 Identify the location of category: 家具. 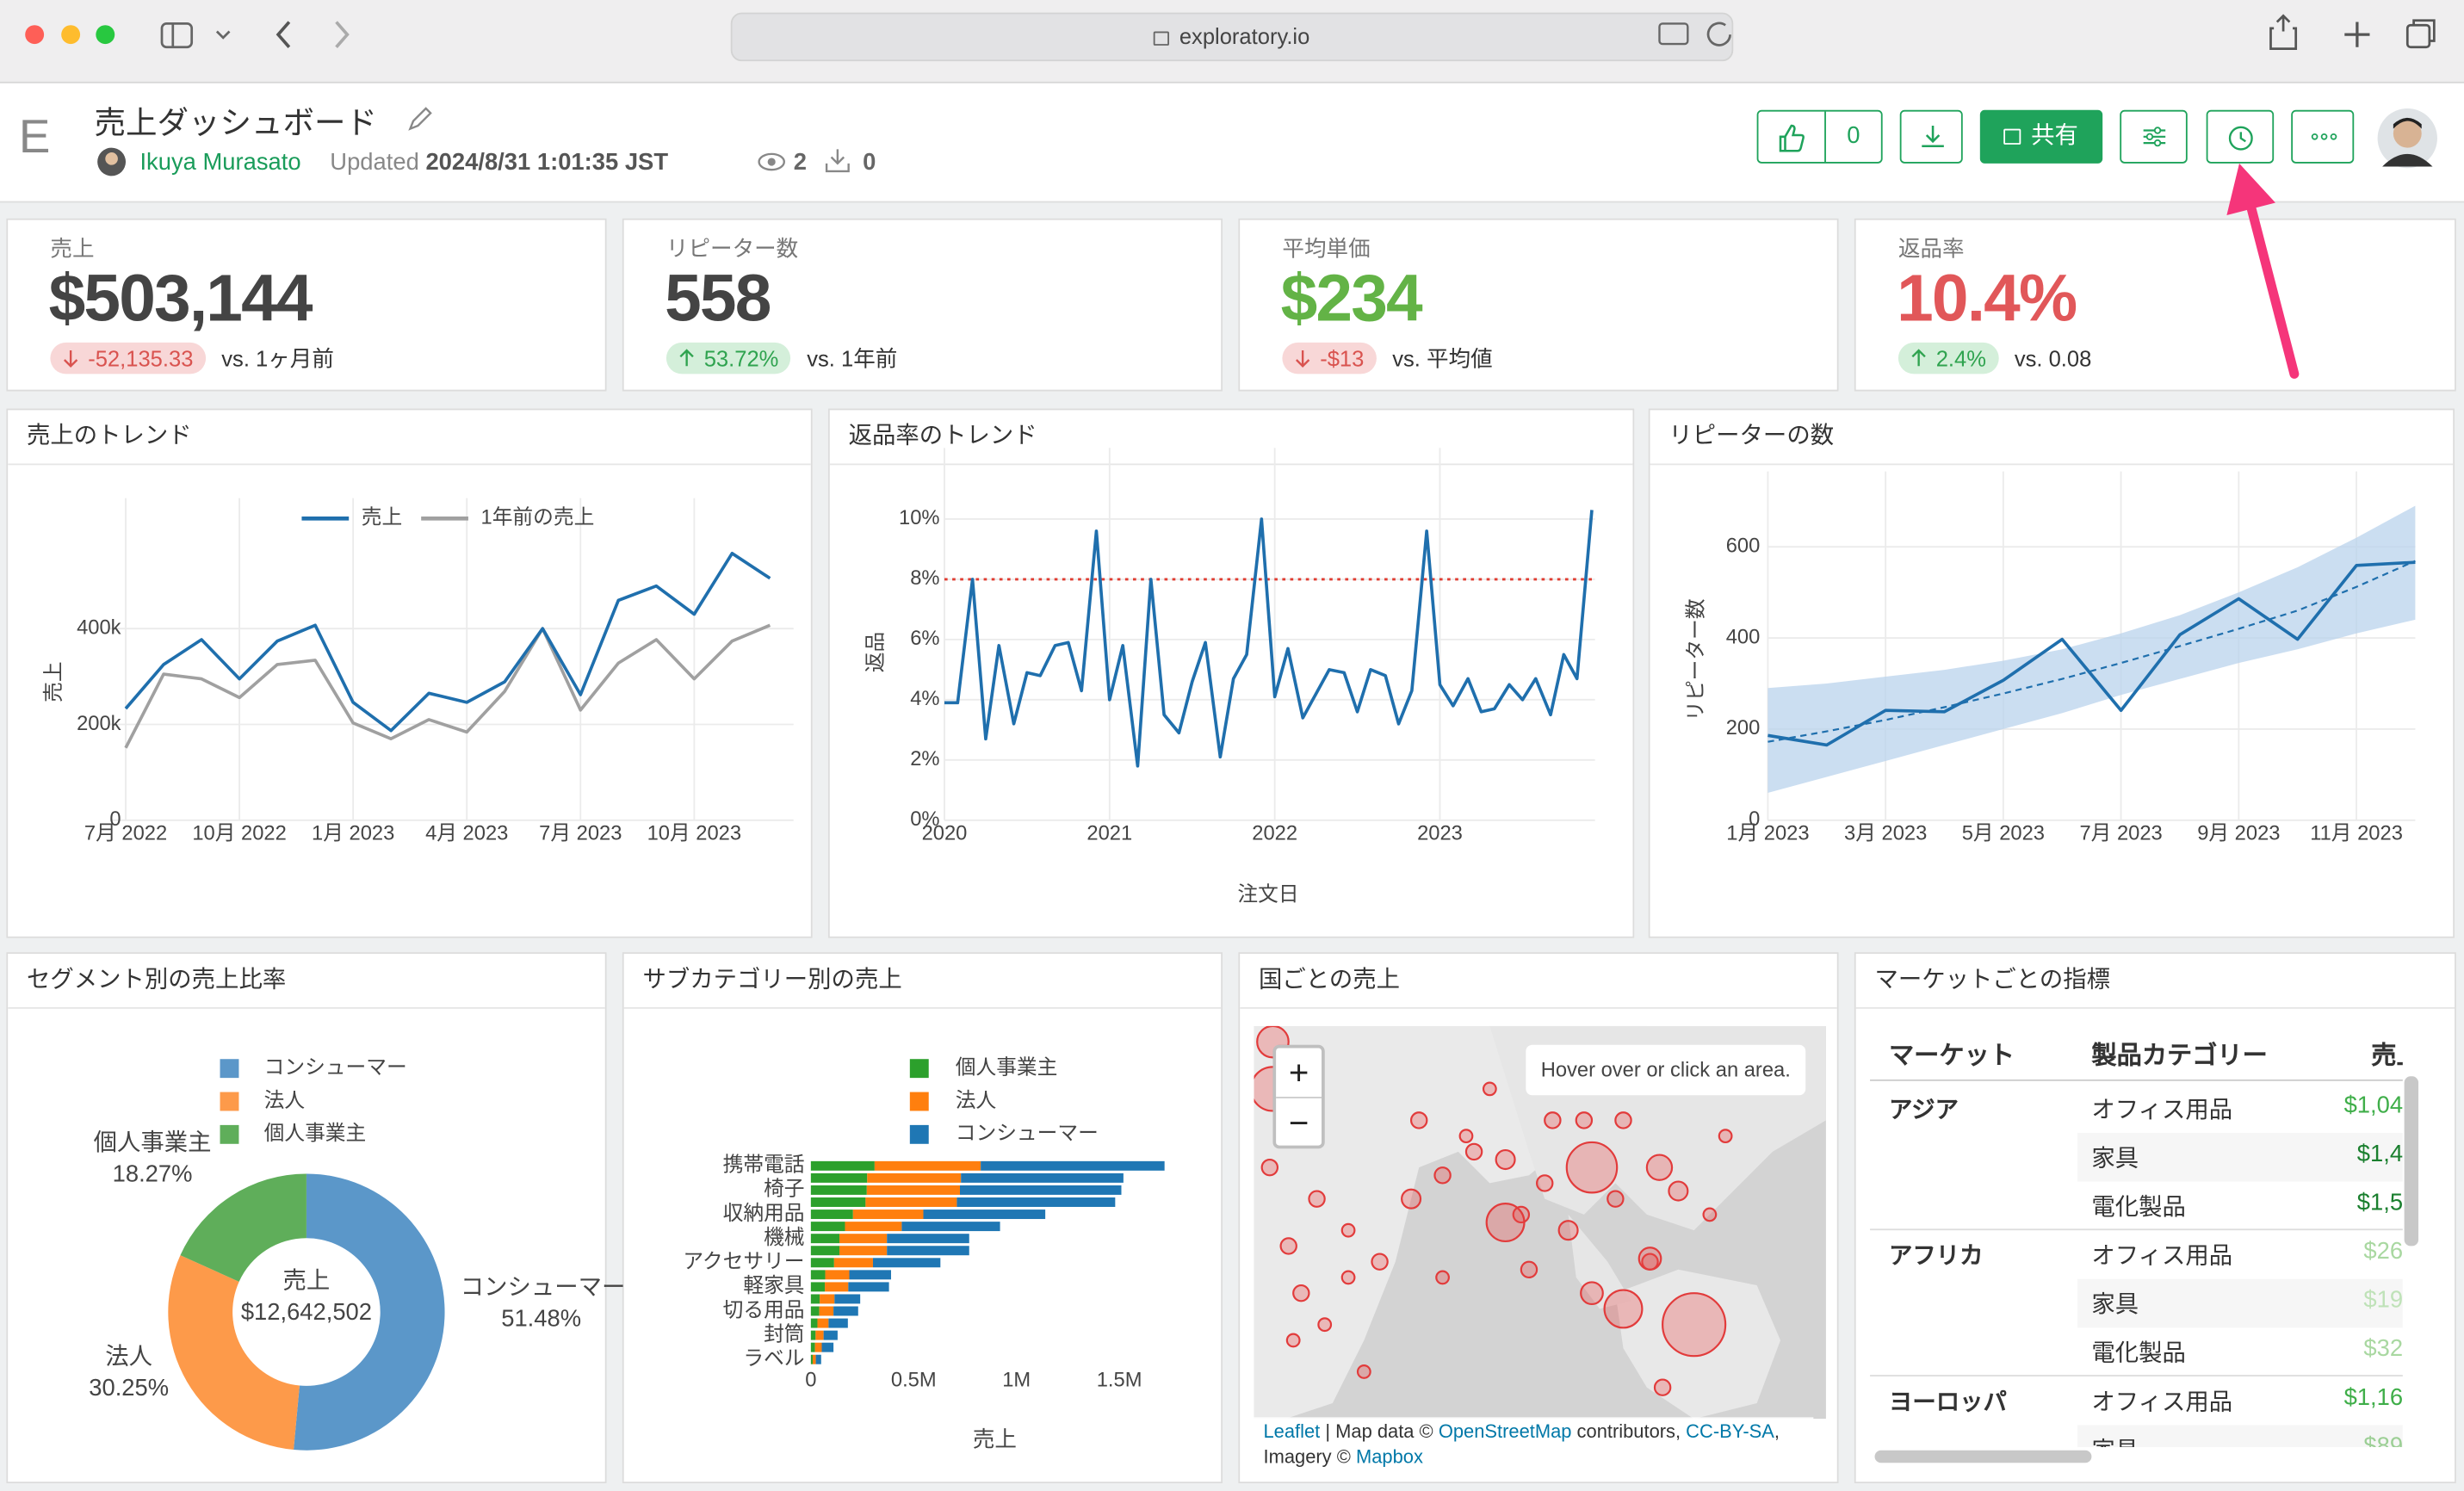
(2115, 1440).